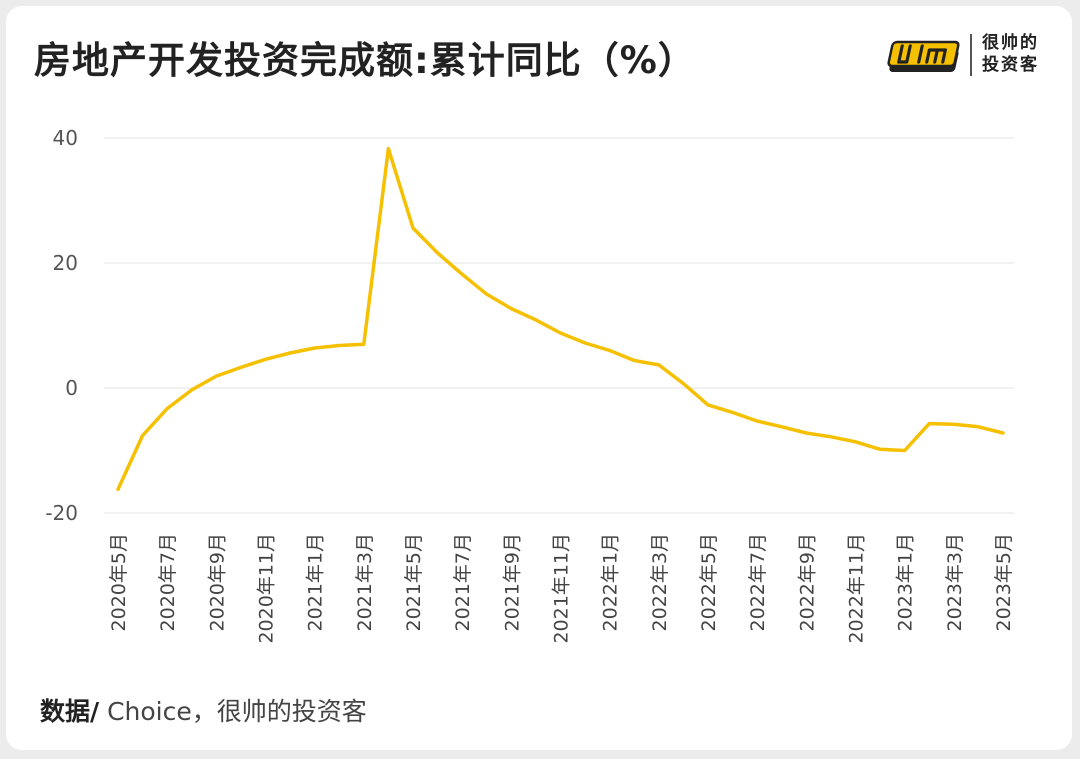 This screenshot has height=759, width=1080. Describe the element at coordinates (61, 513) in the screenshot. I see `y-tick-label: -20` at that location.